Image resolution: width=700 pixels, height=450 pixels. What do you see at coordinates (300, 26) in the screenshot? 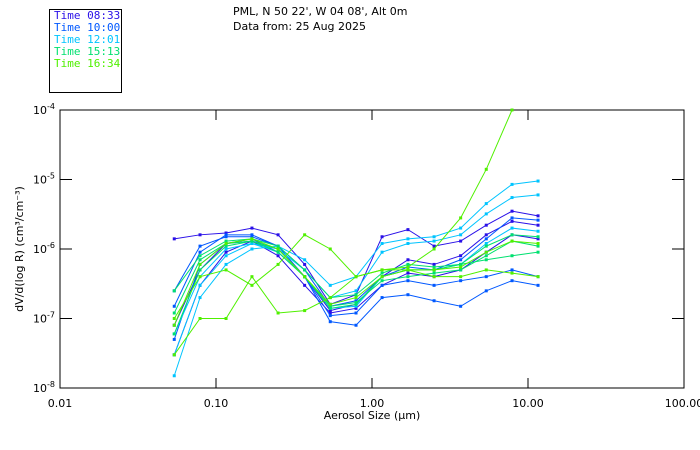
I see `date-line: Data from: 25 Aug 2025` at bounding box center [300, 26].